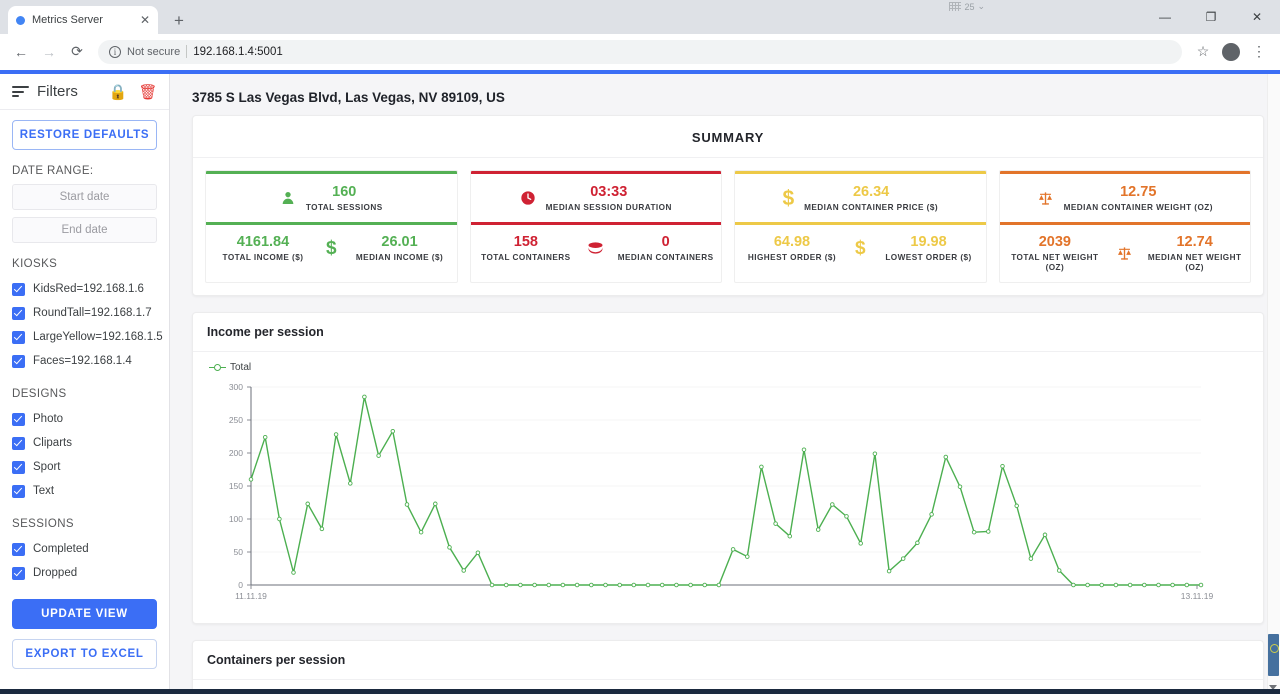  I want to click on design-checkbox-row: Photo, so click(84, 419).